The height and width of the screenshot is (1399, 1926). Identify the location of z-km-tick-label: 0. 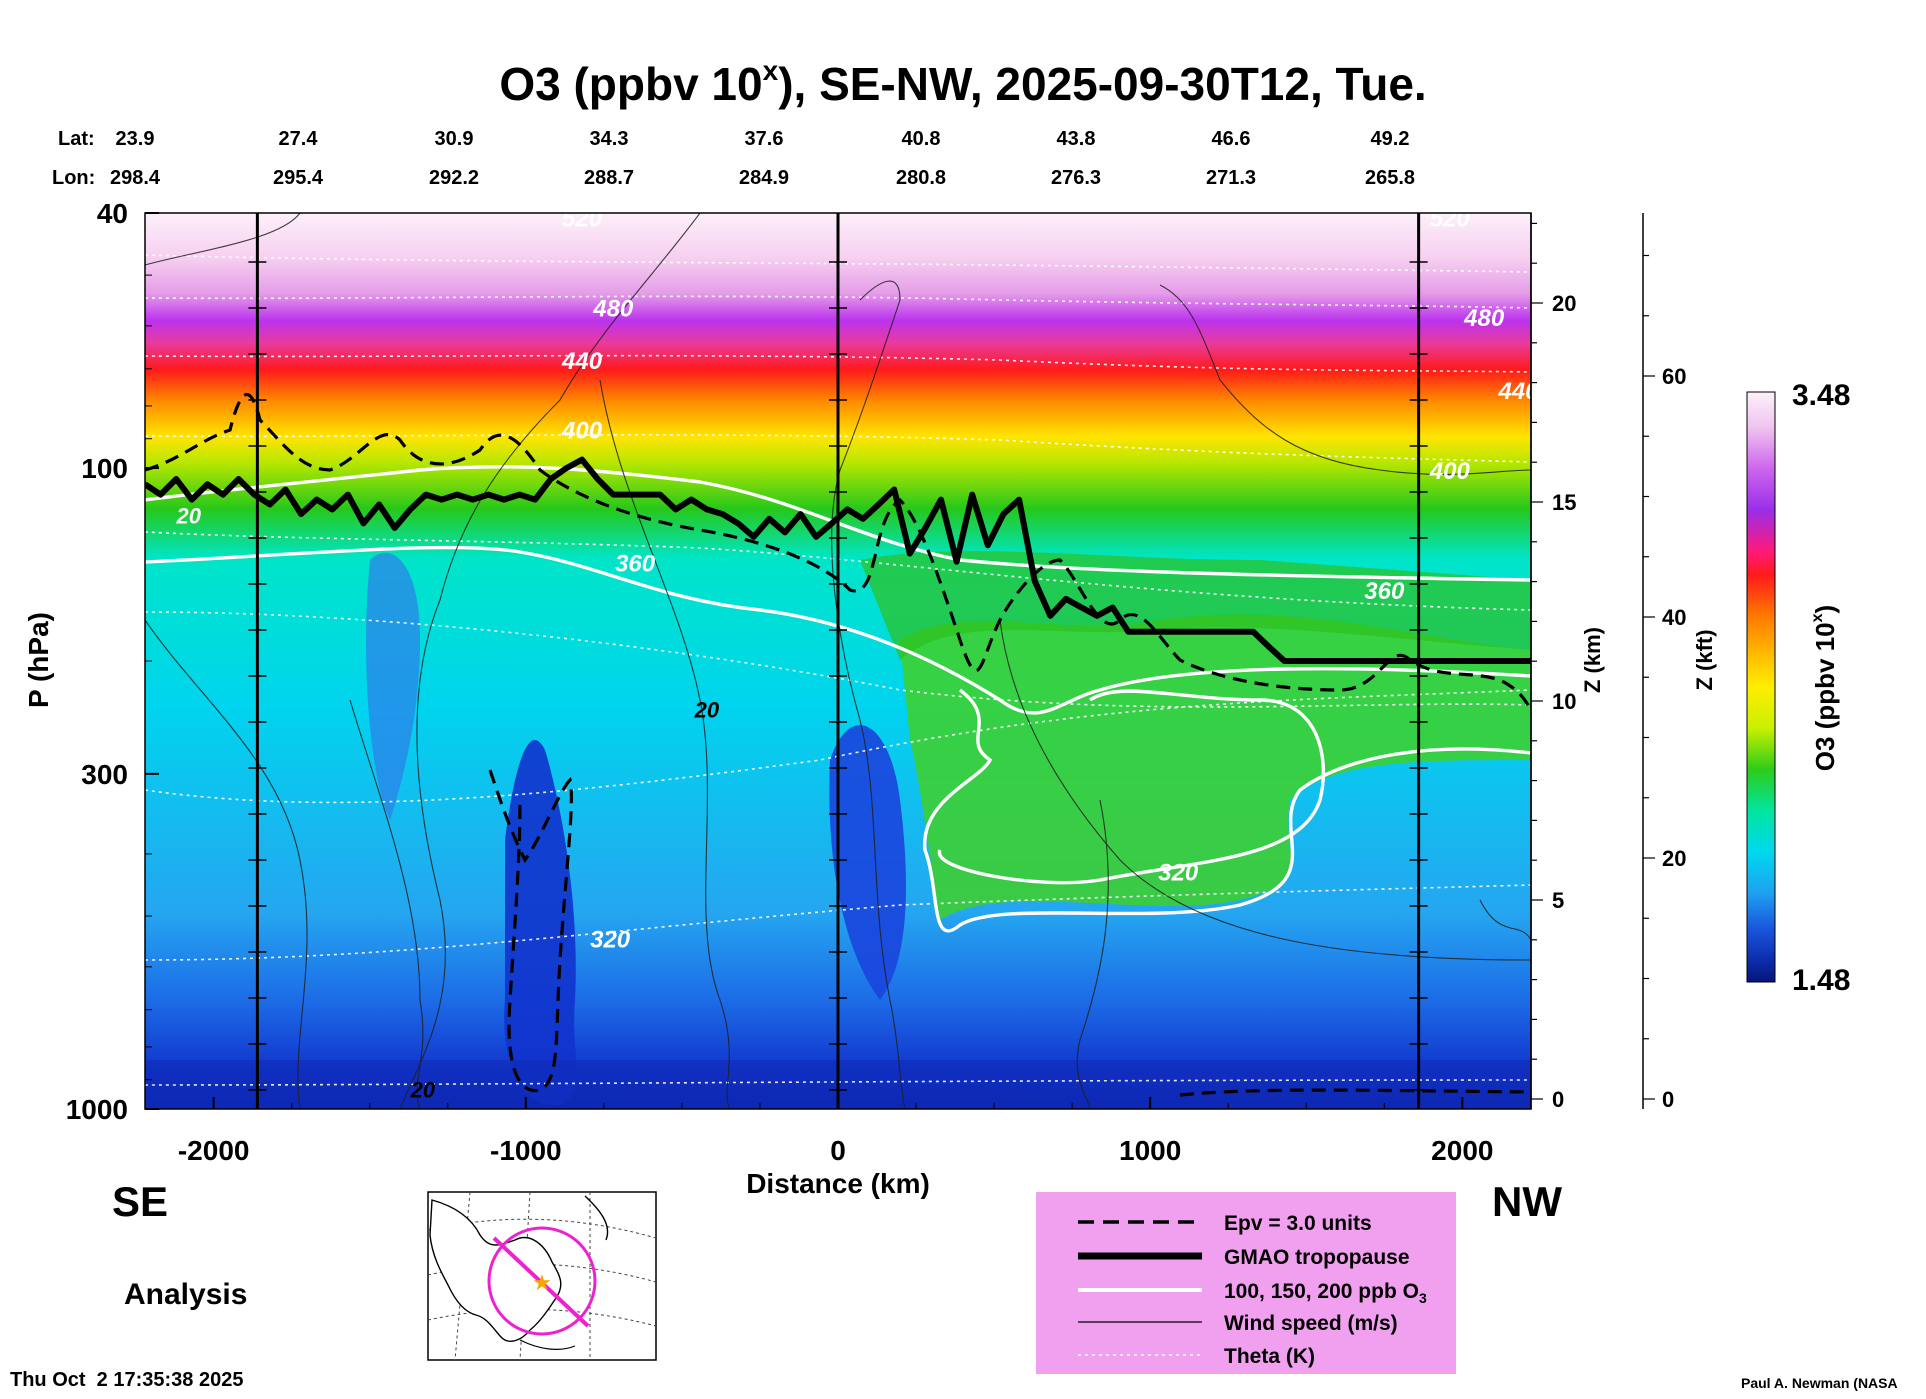
(1558, 1099).